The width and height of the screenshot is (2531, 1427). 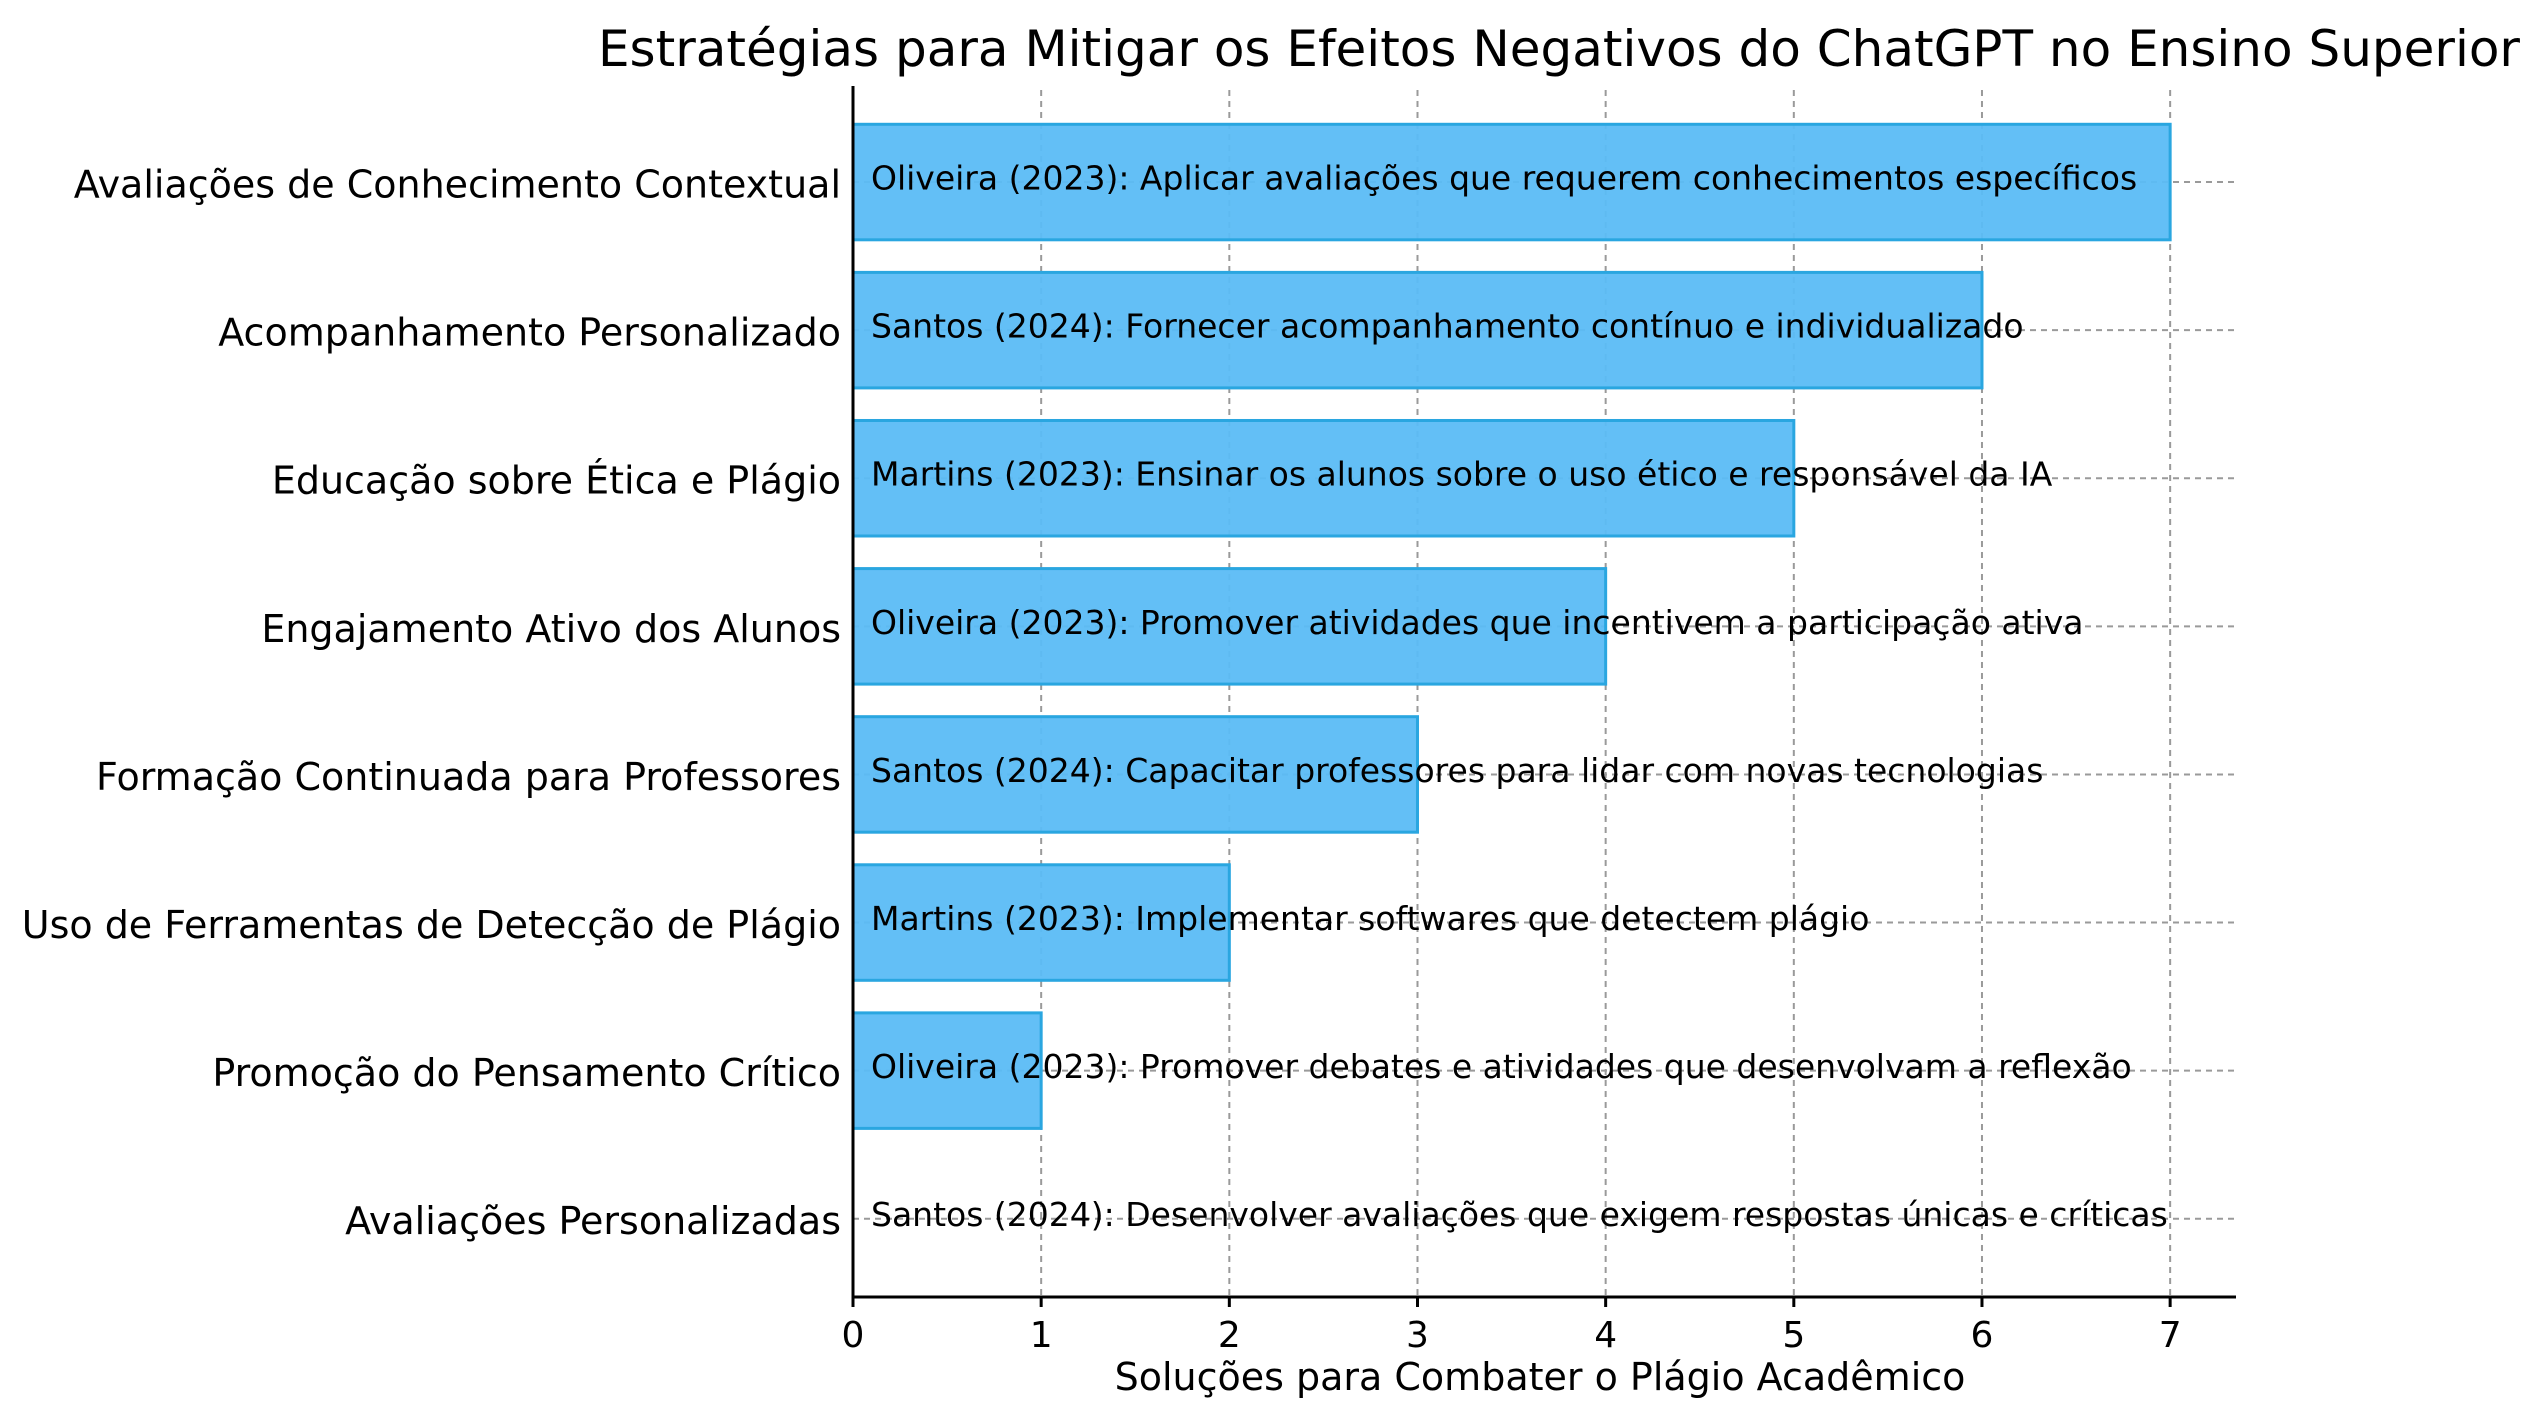 I want to click on x-tick-label-4: 4, so click(x=1605, y=1335).